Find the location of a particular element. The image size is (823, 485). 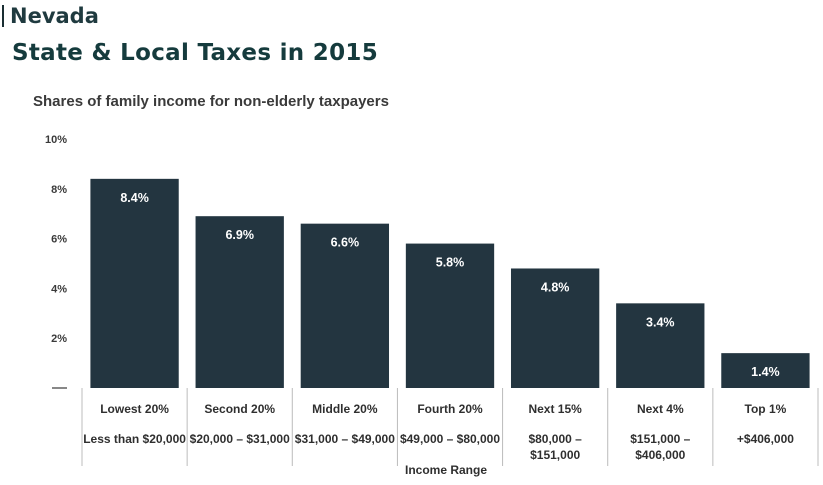

bar-value-label: 6.6% is located at coordinates (345, 243).